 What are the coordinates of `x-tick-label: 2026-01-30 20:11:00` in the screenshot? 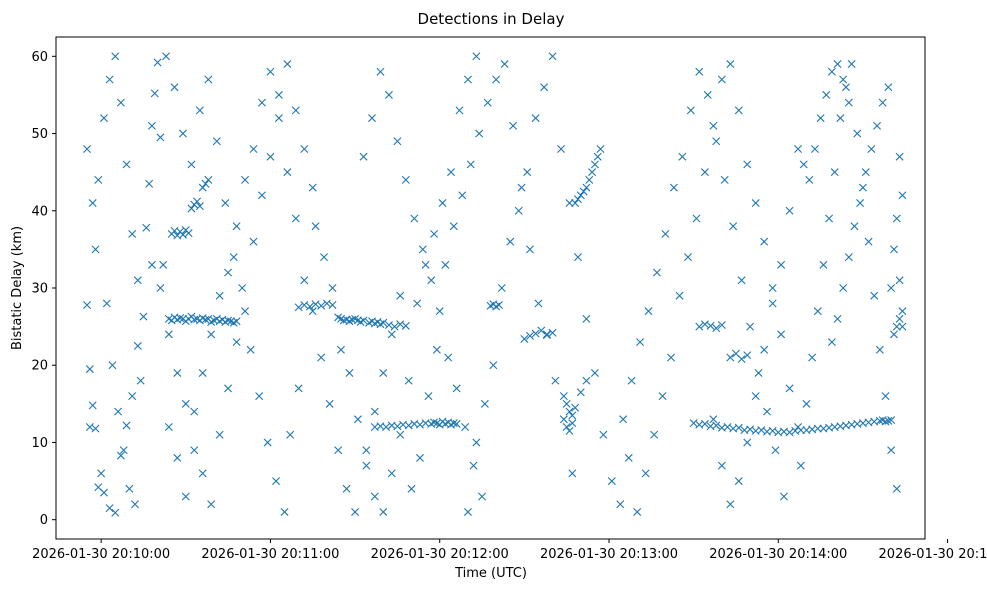 It's located at (270, 554).